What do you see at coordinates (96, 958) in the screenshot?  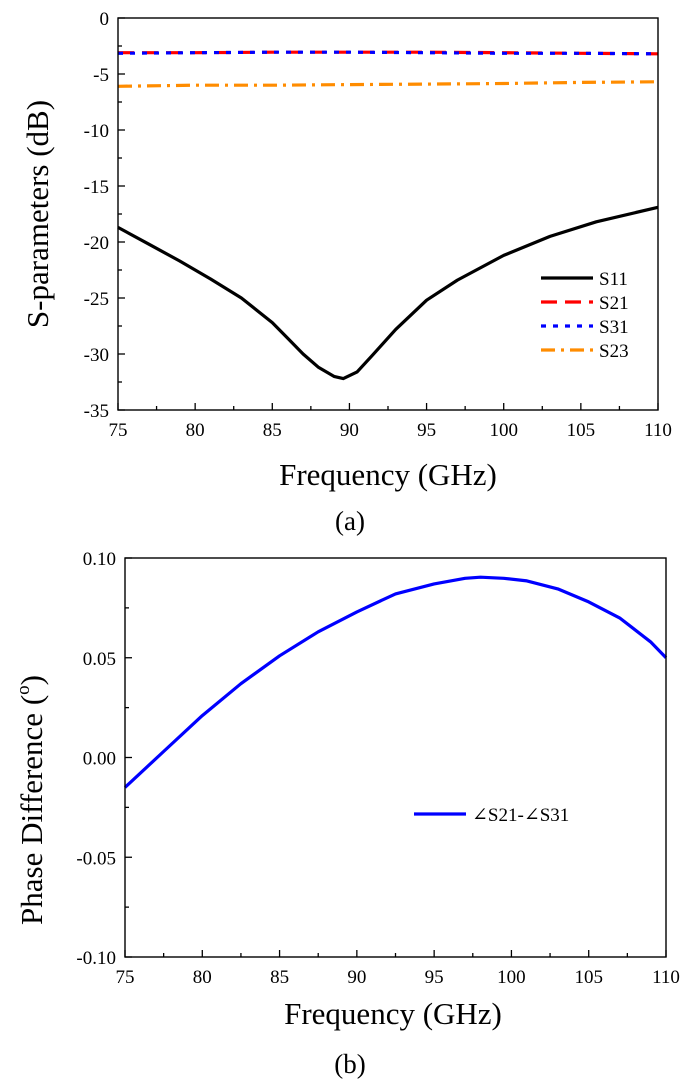 I see `y-tick-label: -0.10` at bounding box center [96, 958].